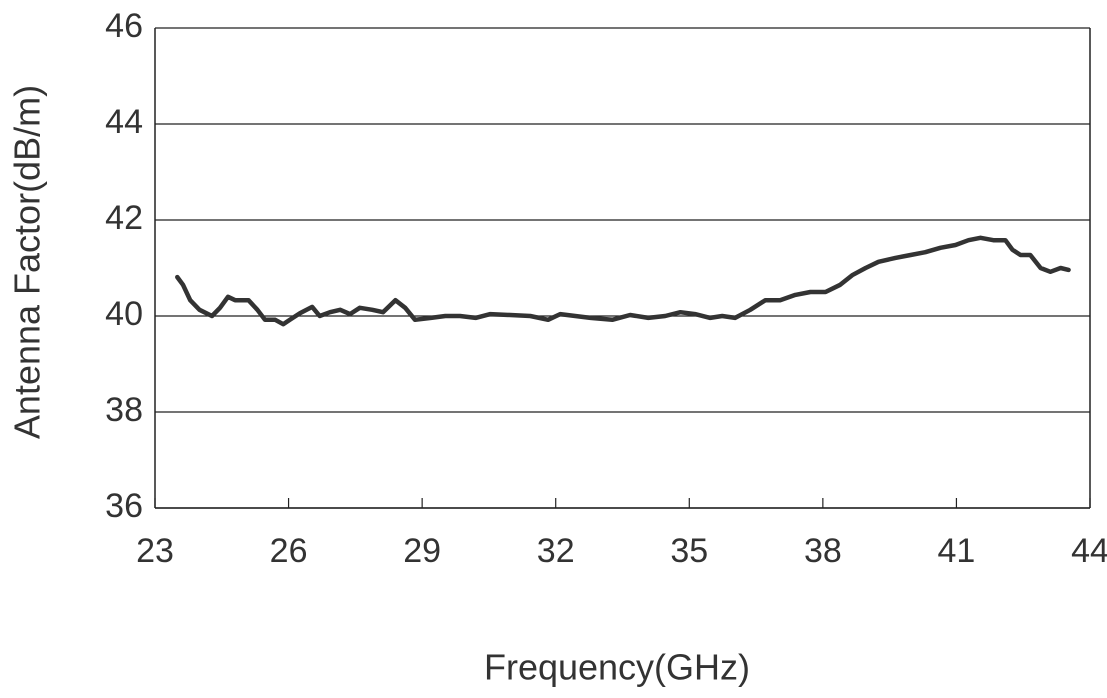 The image size is (1107, 698). Describe the element at coordinates (124, 314) in the screenshot. I see `y-tick-label: 40` at that location.